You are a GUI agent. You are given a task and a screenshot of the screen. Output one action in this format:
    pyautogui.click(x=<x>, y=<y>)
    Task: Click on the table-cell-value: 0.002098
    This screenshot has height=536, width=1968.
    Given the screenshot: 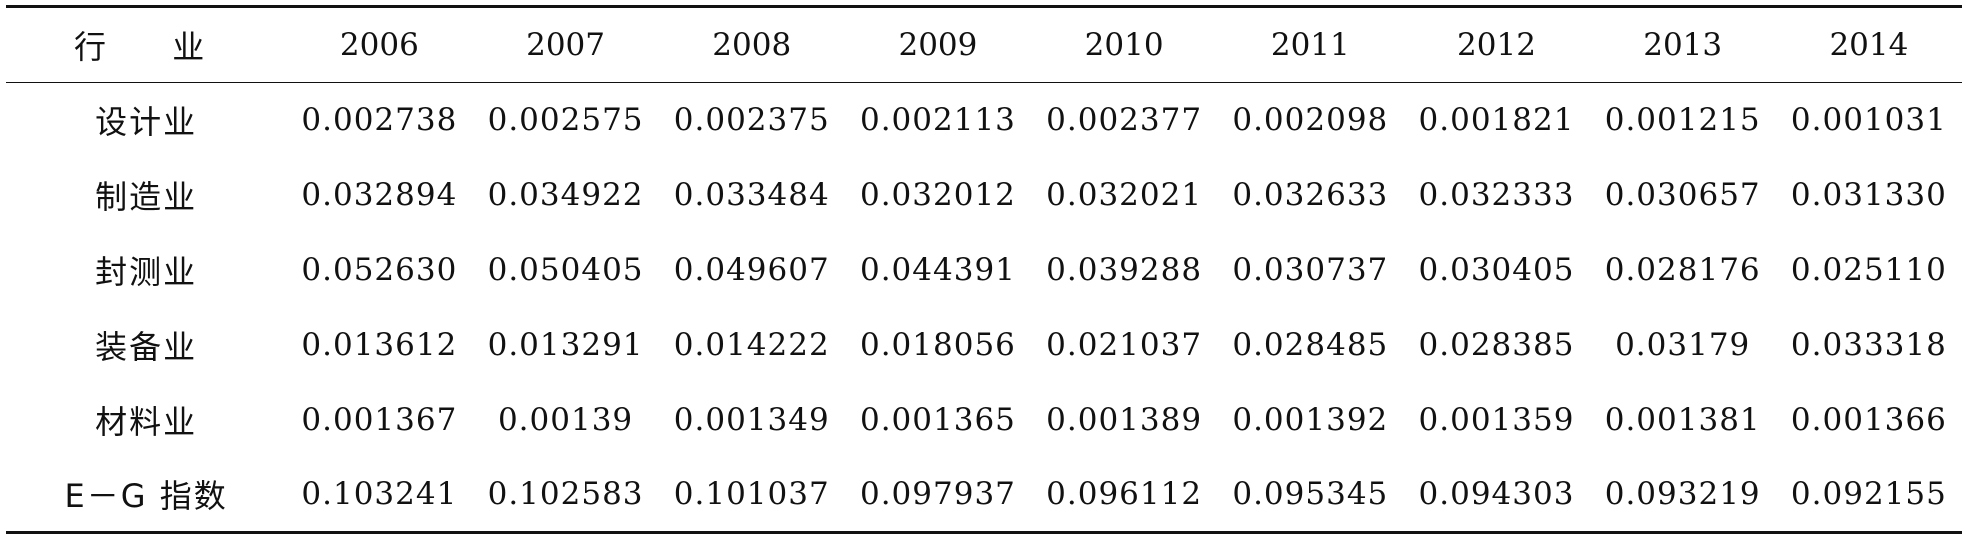 What is the action you would take?
    pyautogui.click(x=1310, y=120)
    